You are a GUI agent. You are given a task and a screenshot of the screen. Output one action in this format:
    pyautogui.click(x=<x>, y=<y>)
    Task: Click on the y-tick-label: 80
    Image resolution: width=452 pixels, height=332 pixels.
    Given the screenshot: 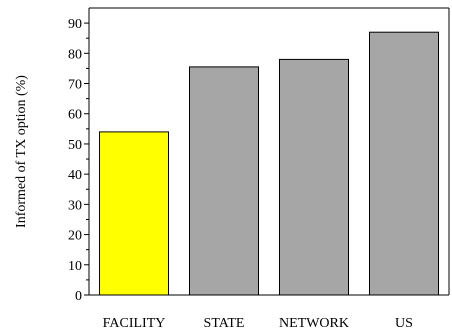 What is the action you would take?
    pyautogui.click(x=75, y=54)
    